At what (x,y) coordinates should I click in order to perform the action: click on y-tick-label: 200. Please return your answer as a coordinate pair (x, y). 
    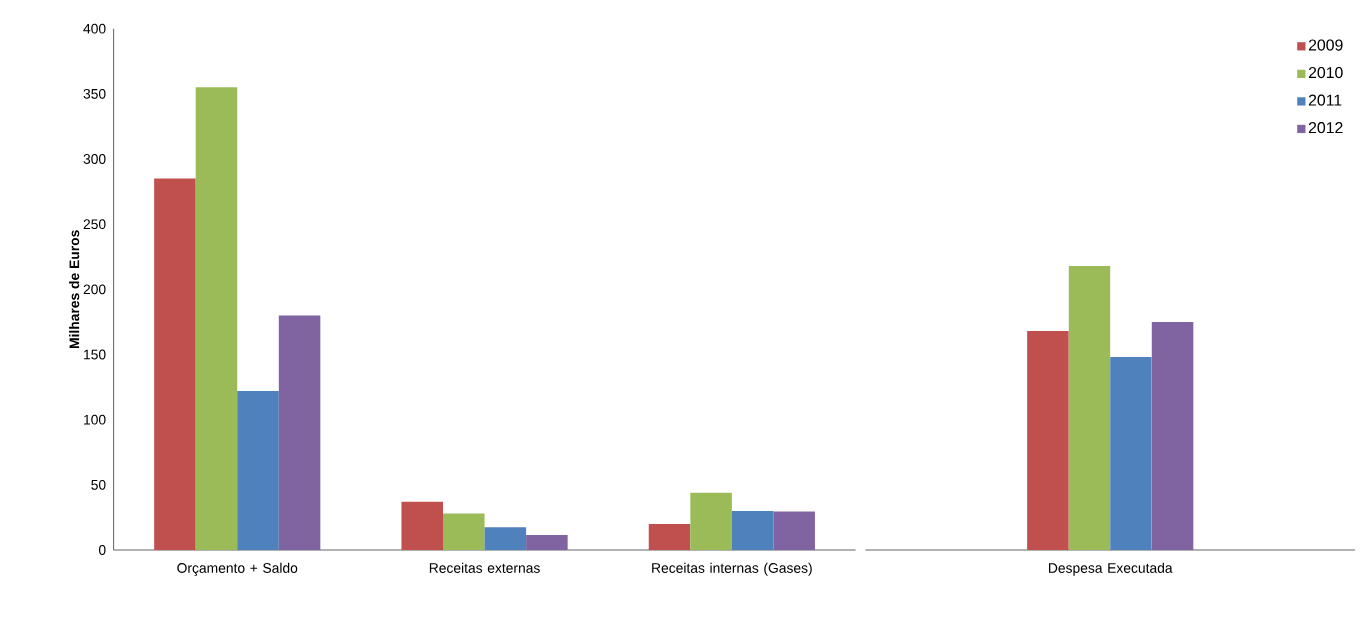
    Looking at the image, I should click on (94, 289).